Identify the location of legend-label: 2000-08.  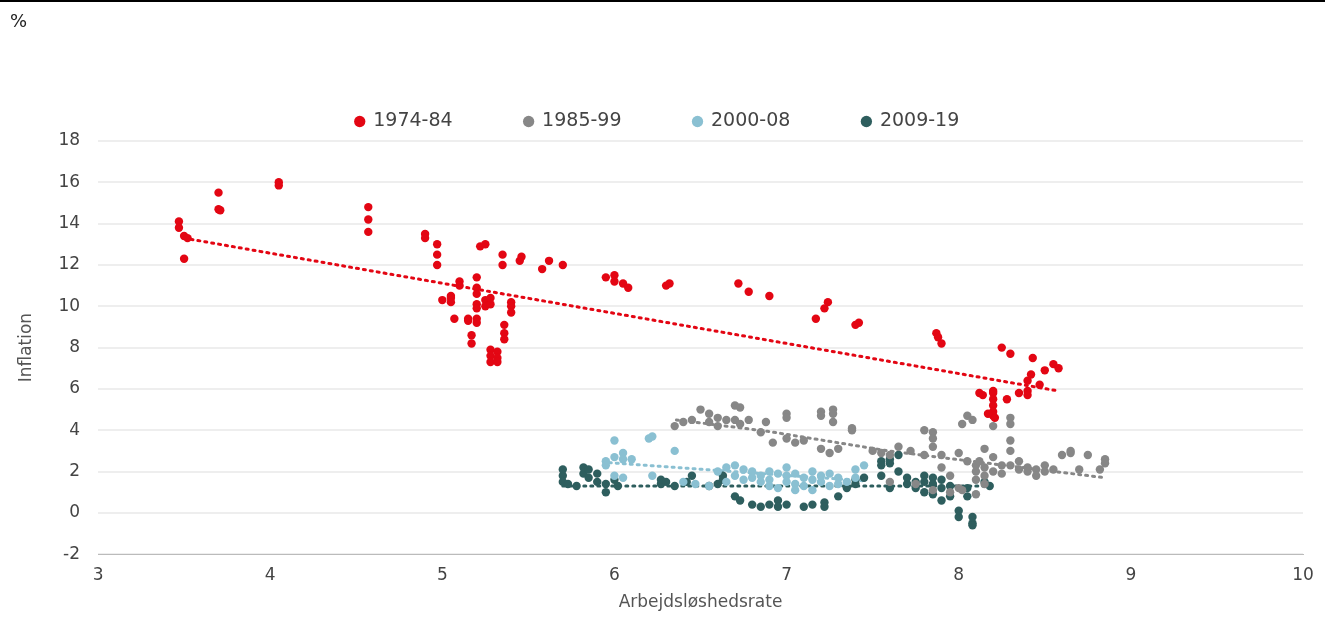
(751, 119).